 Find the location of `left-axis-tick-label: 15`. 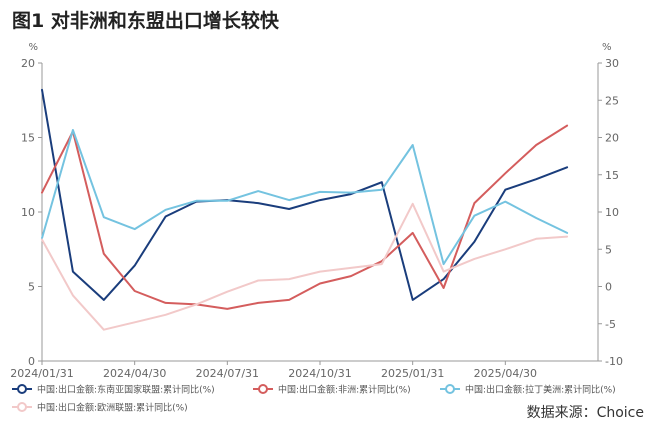

left-axis-tick-label: 15 is located at coordinates (28, 138).